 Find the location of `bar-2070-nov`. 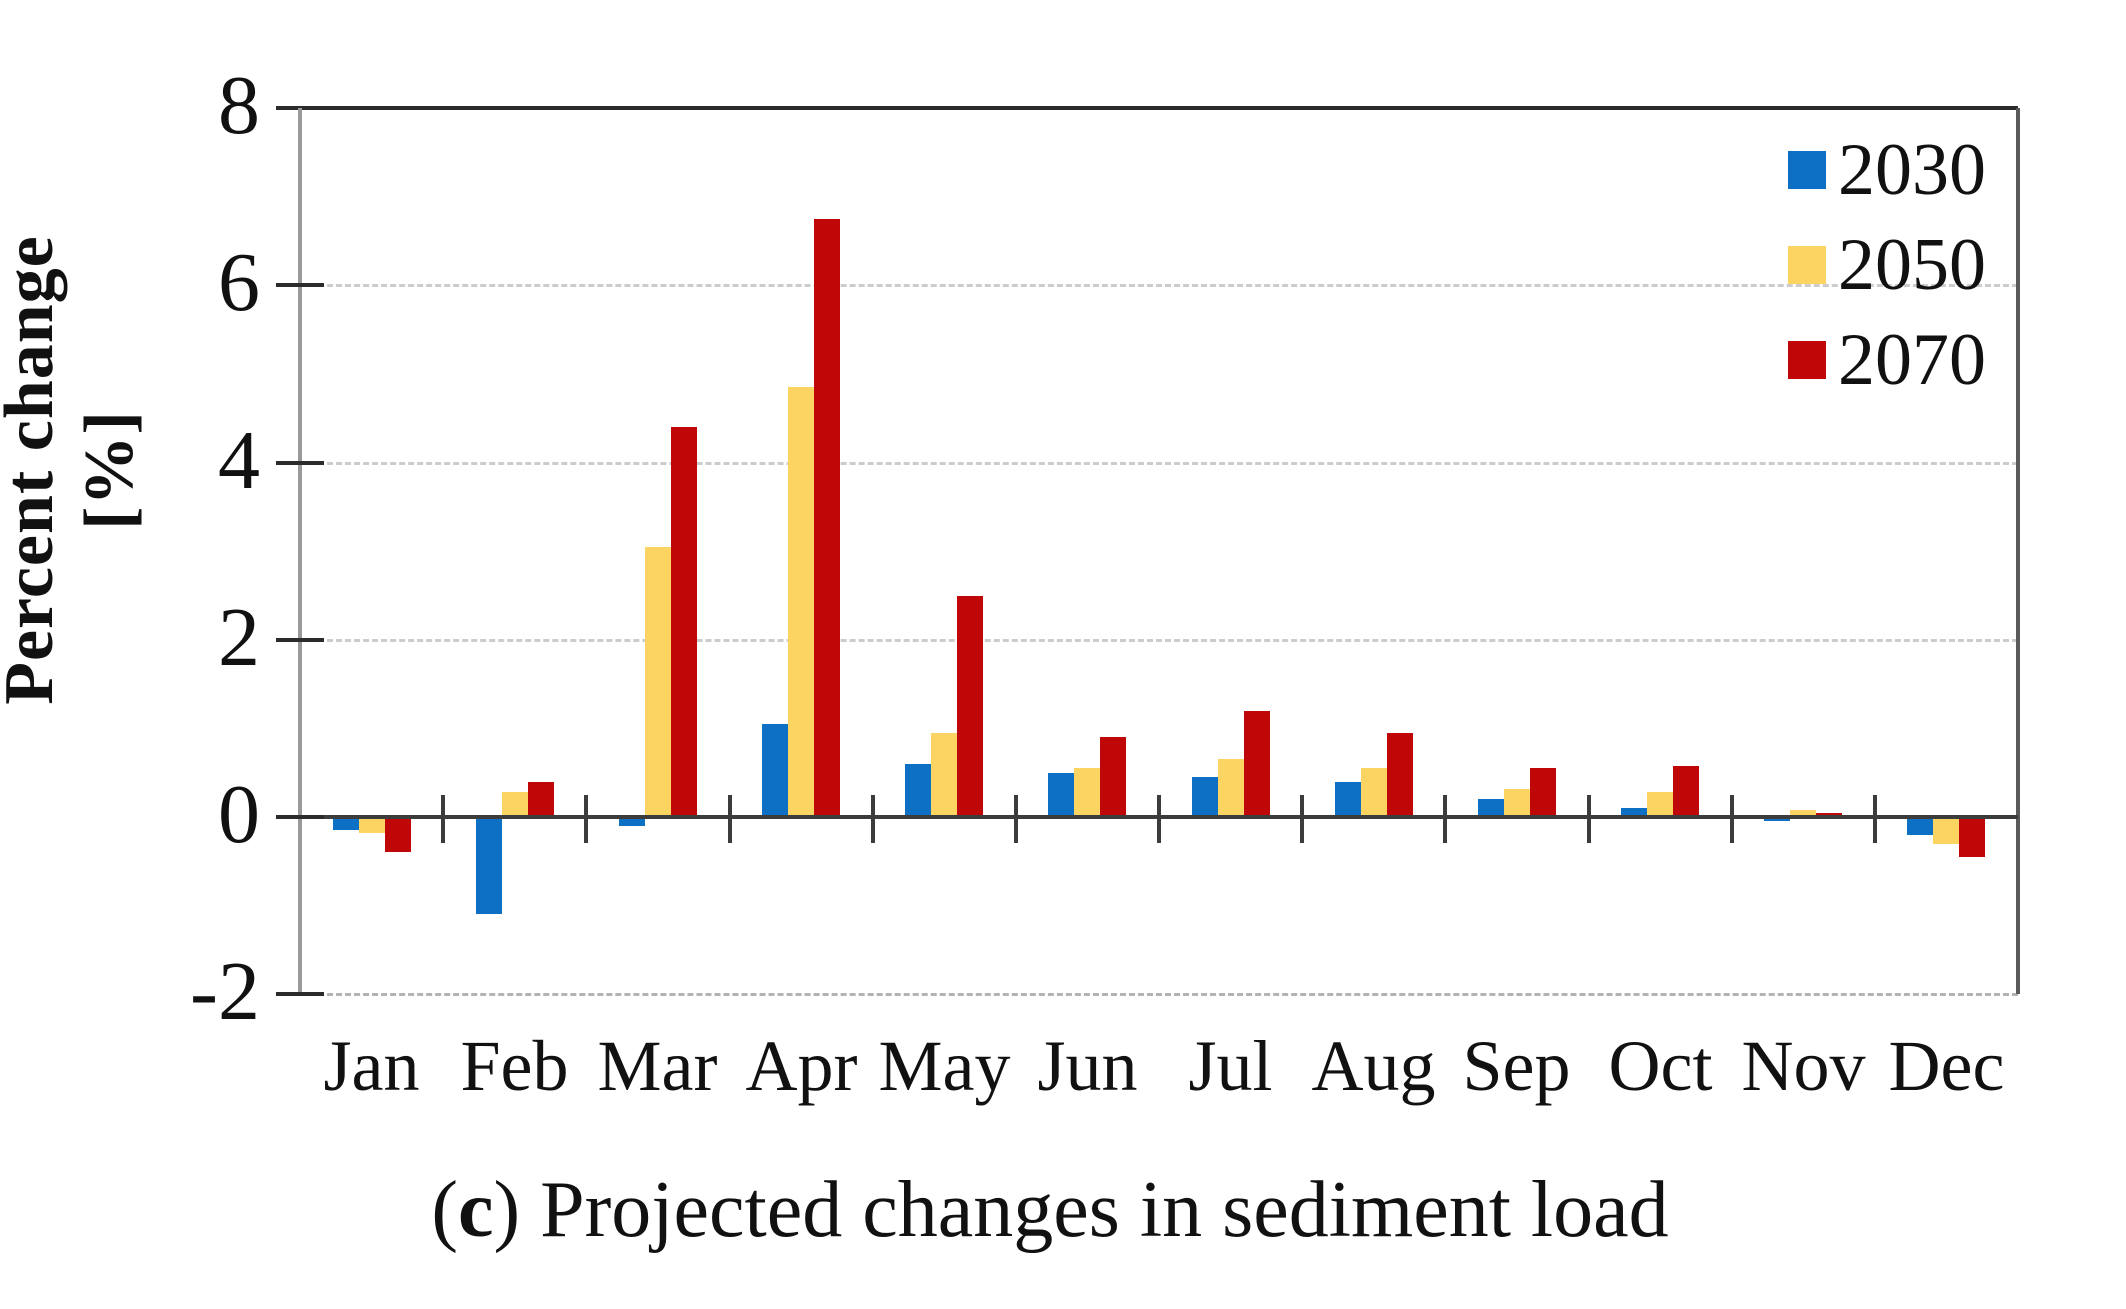

bar-2070-nov is located at coordinates (1829, 814).